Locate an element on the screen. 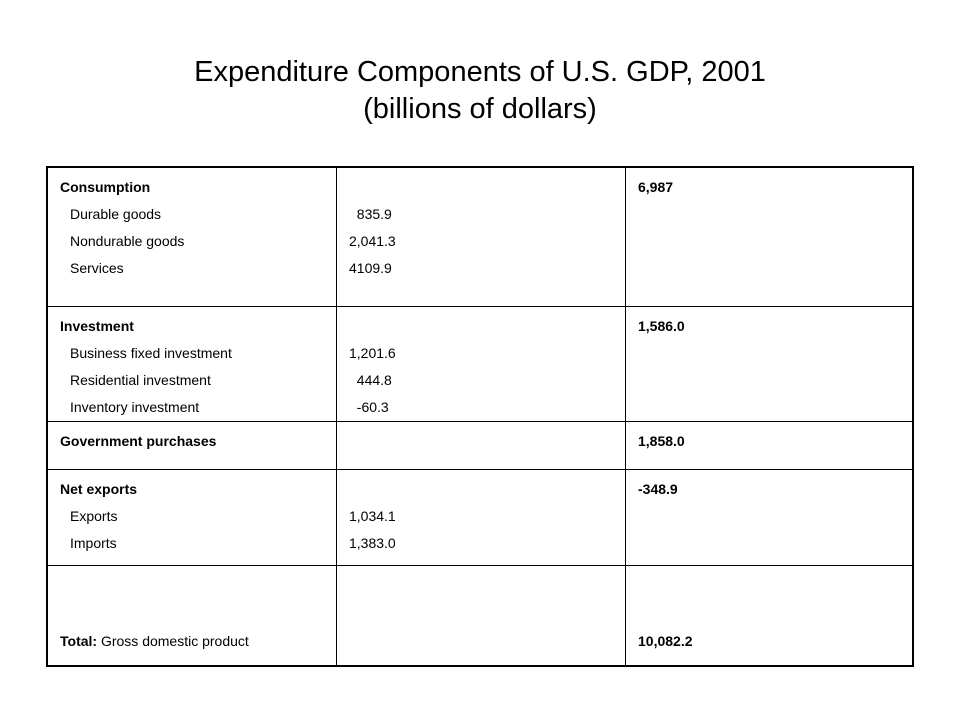  category-total: 1,858.0 is located at coordinates (661, 440).